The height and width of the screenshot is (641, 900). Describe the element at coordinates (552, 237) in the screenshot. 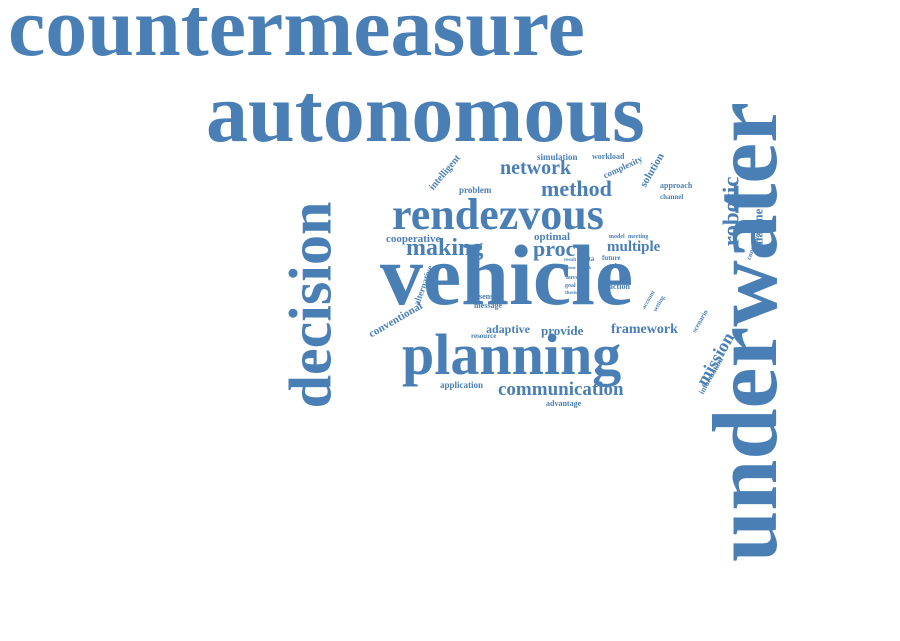

I see `word-optimal: optimal` at that location.